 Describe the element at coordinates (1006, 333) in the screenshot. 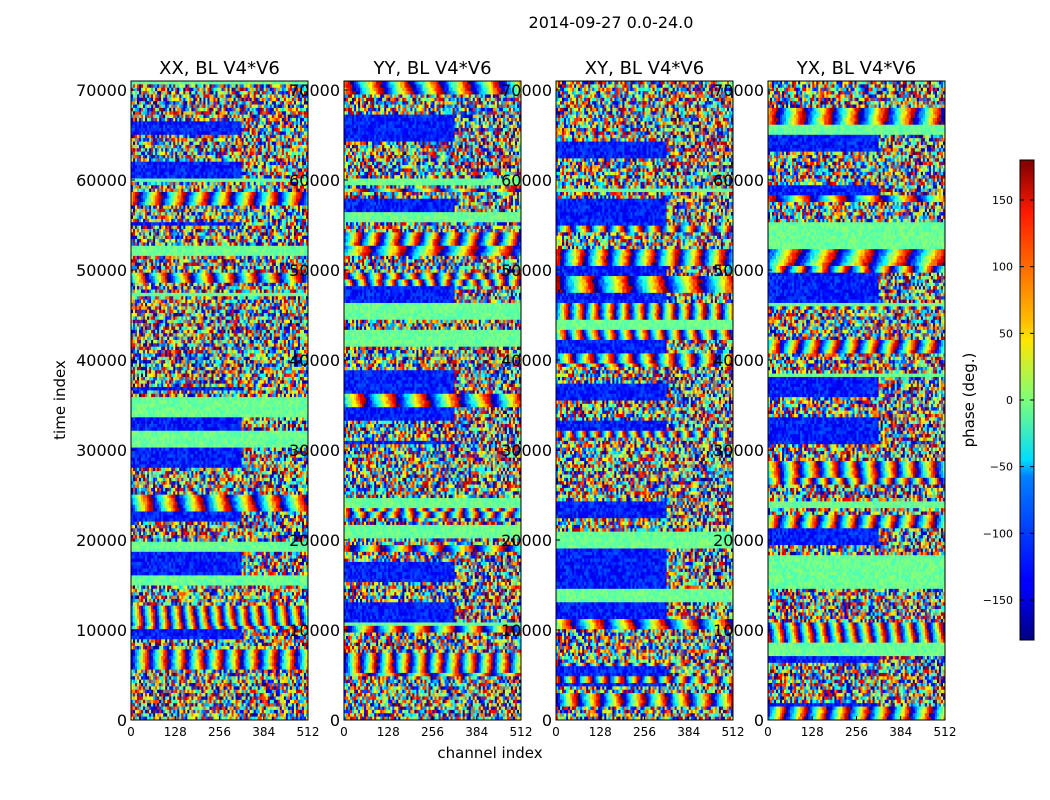

I see `colorbar-tick-label: 50` at that location.